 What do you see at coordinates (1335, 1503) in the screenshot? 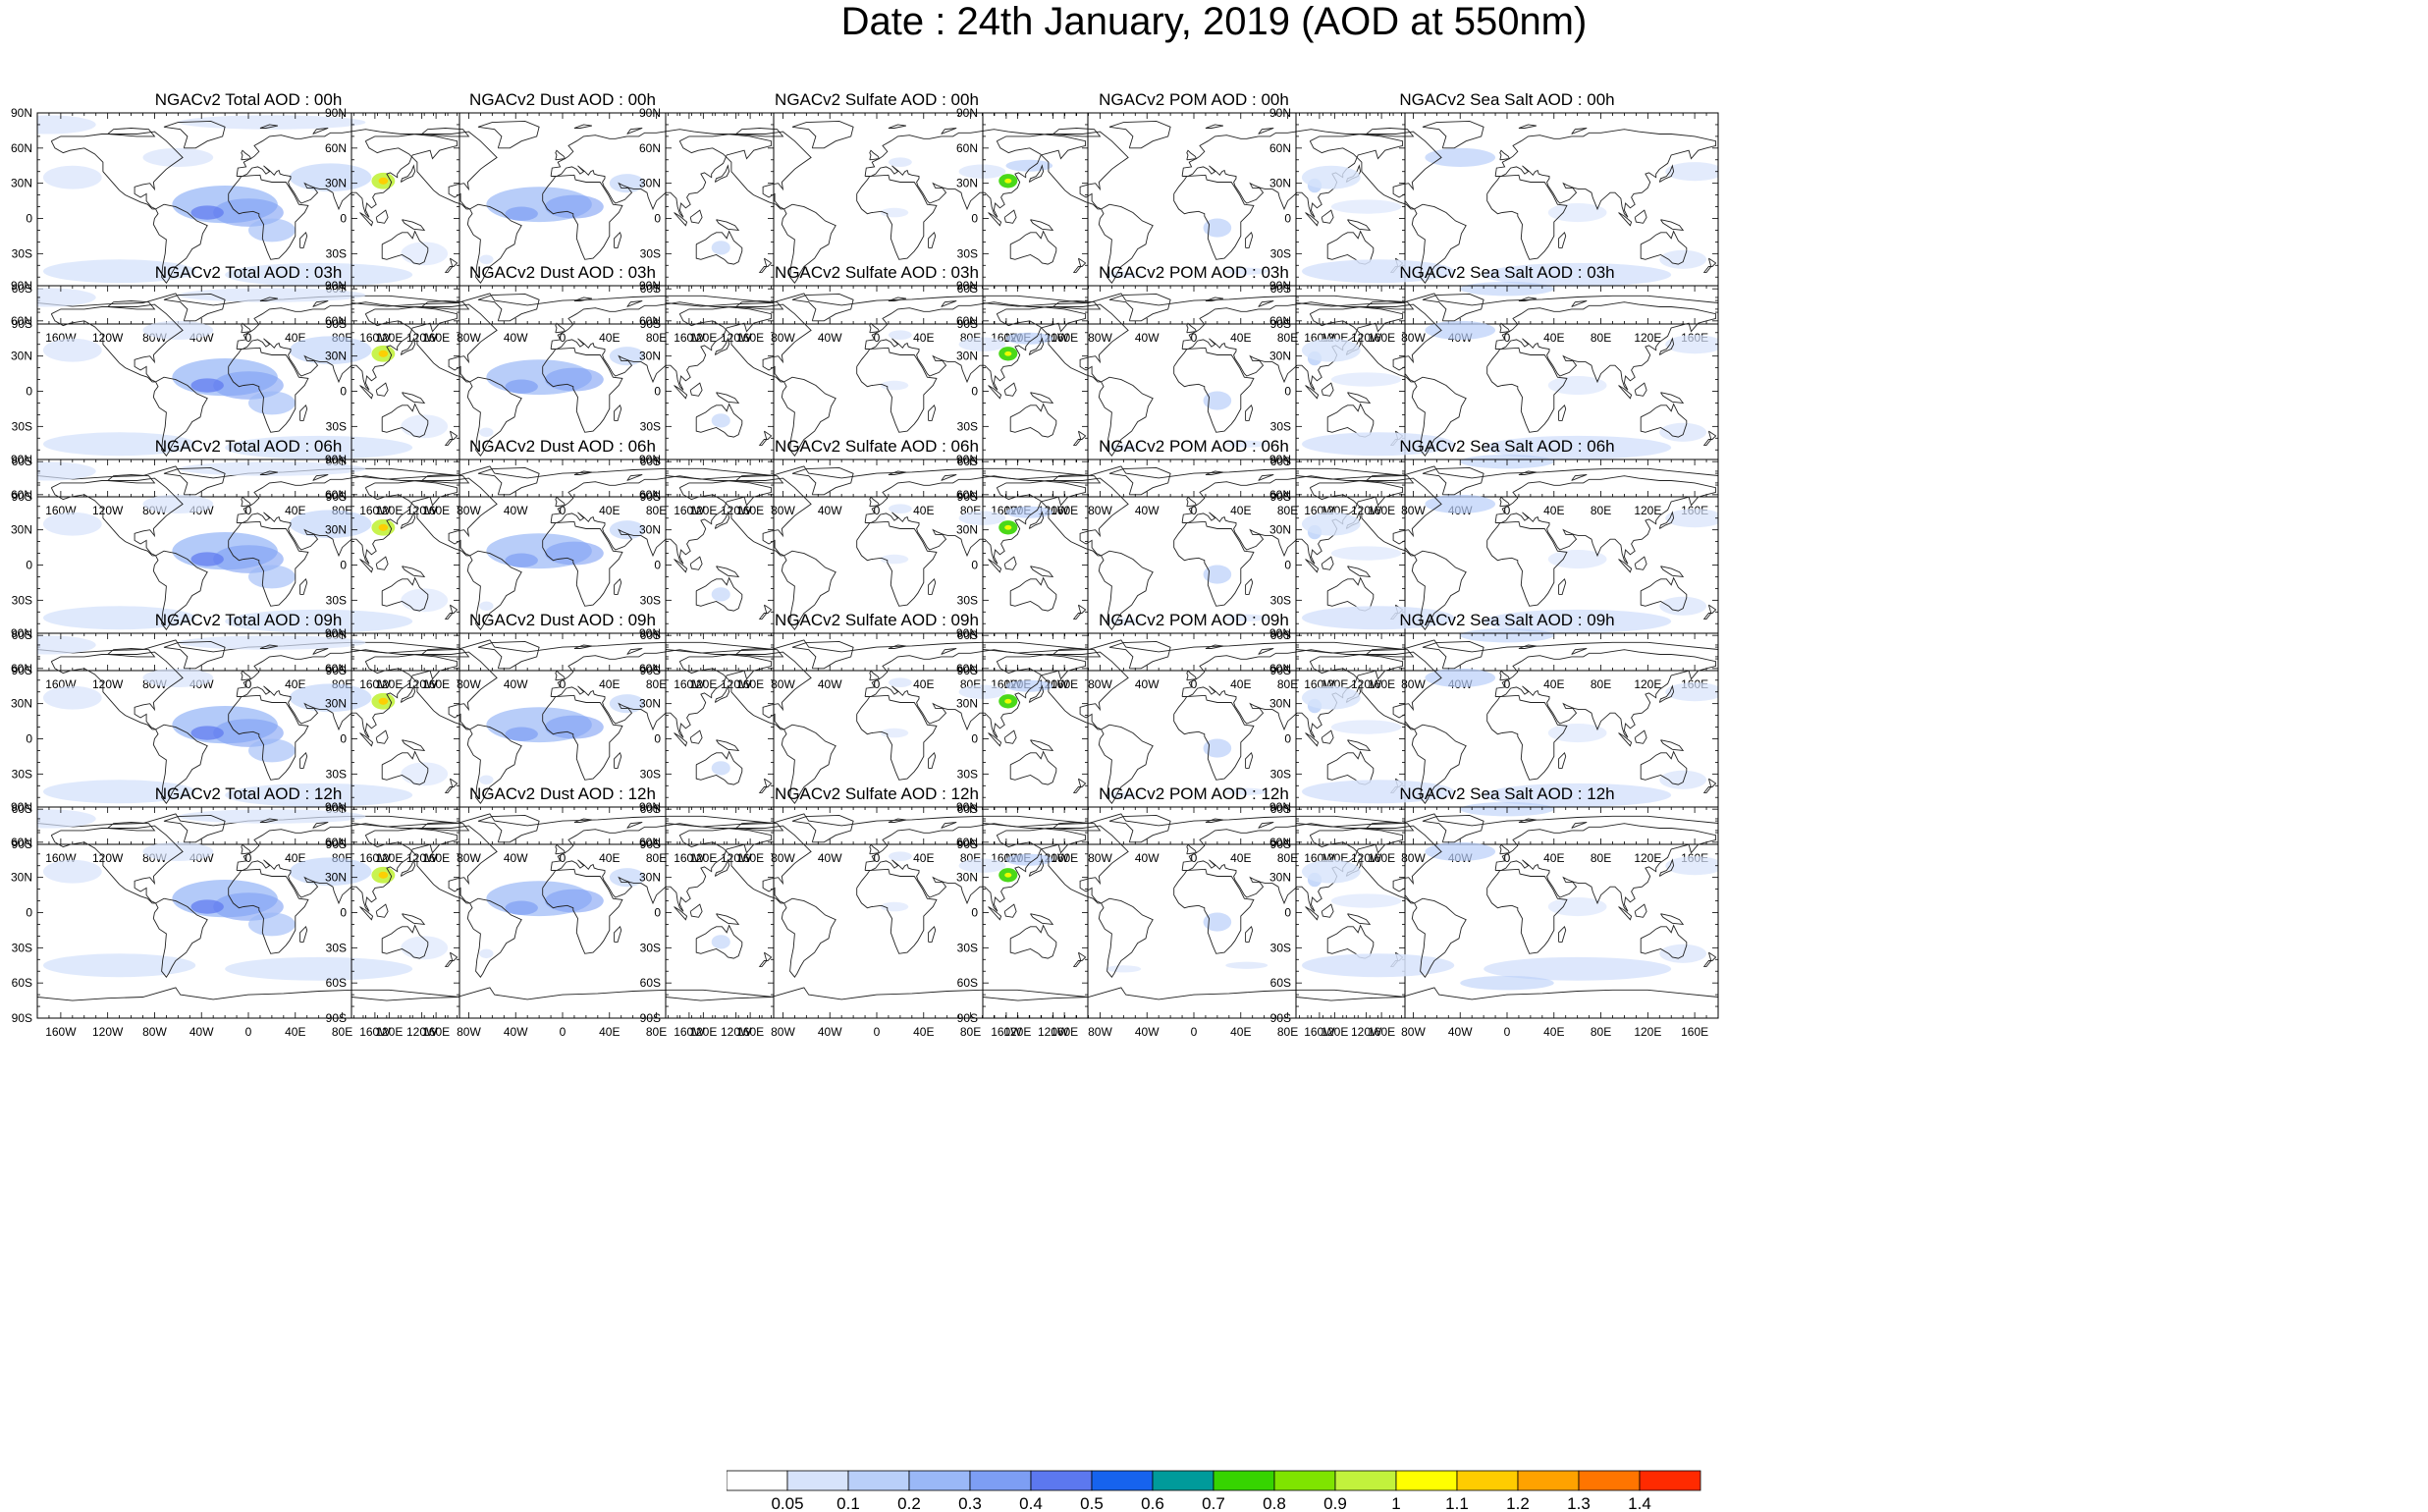
I see `colorbar-label: 0.9` at bounding box center [1335, 1503].